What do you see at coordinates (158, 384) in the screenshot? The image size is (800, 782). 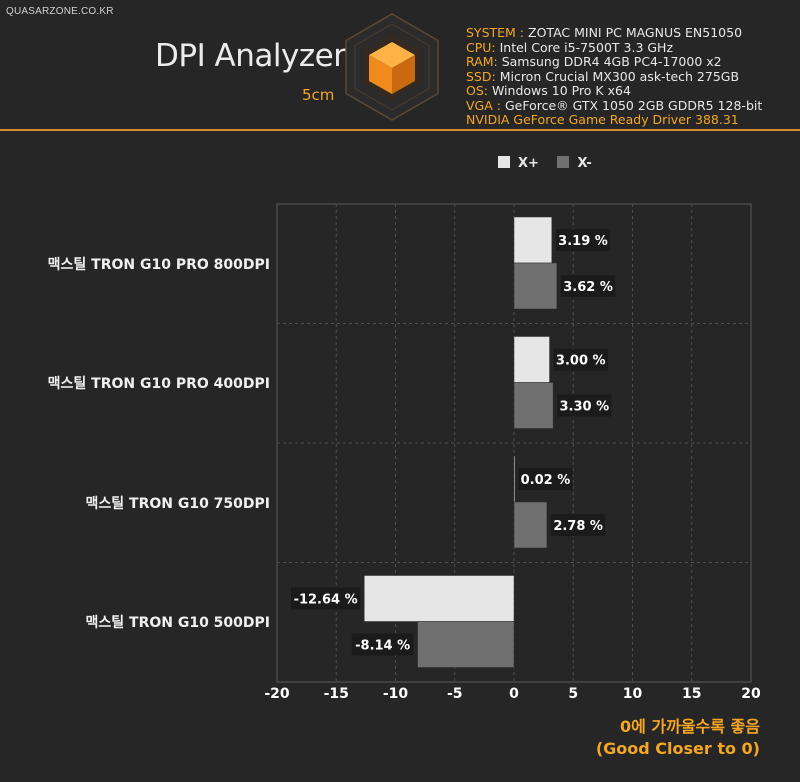 I see `category-label-1: 맥스틸 TRON G10 PRO 400DPI` at bounding box center [158, 384].